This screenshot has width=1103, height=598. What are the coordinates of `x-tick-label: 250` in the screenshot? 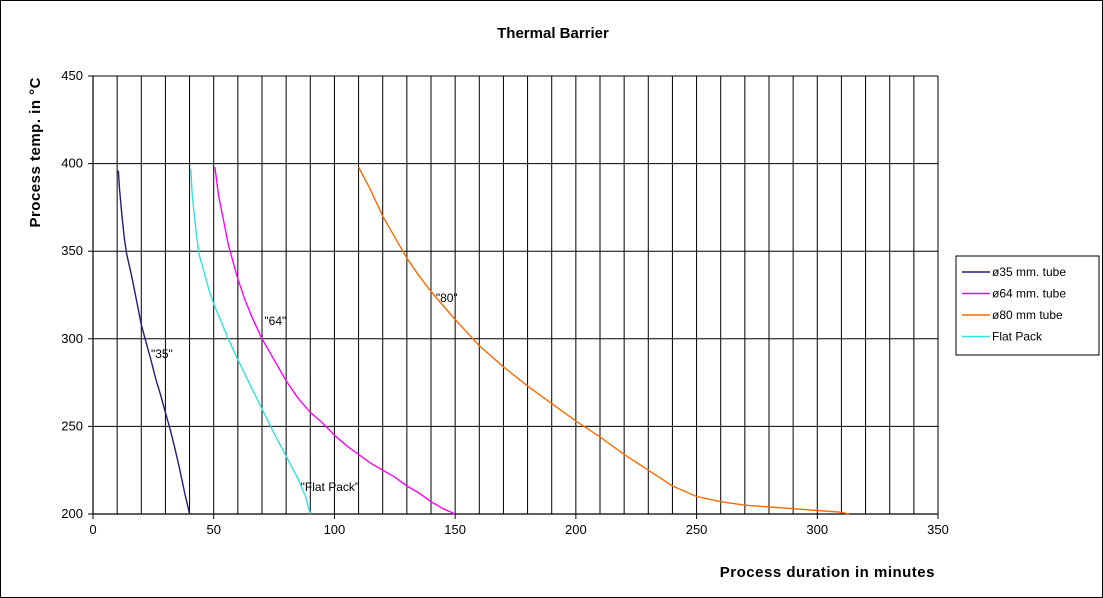 It's located at (697, 529).